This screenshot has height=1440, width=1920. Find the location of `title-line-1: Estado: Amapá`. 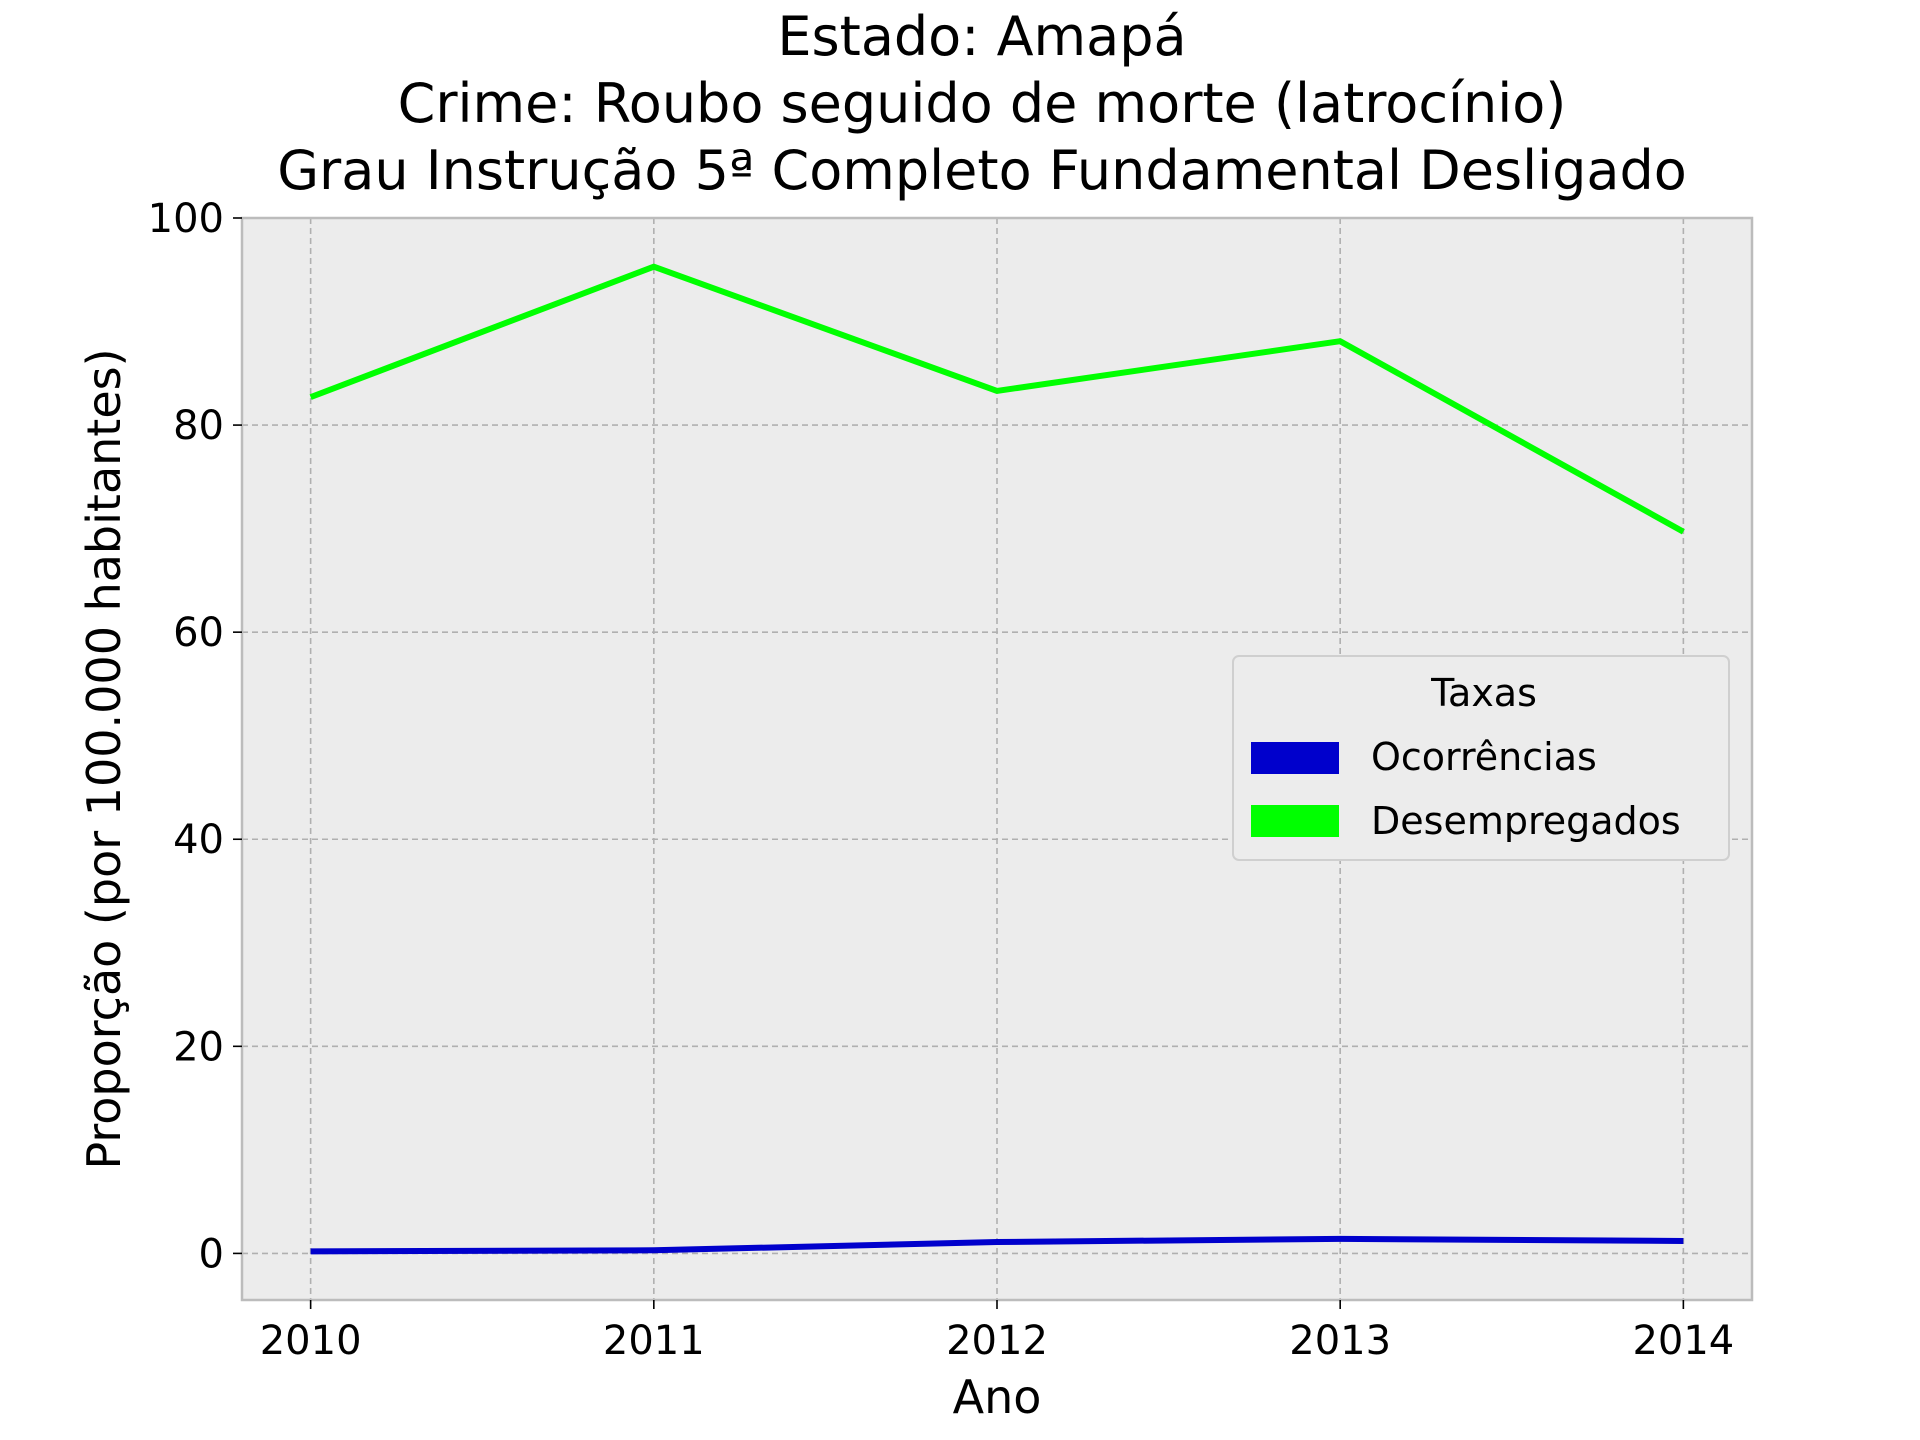

title-line-1: Estado: Amapá is located at coordinates (981, 36).